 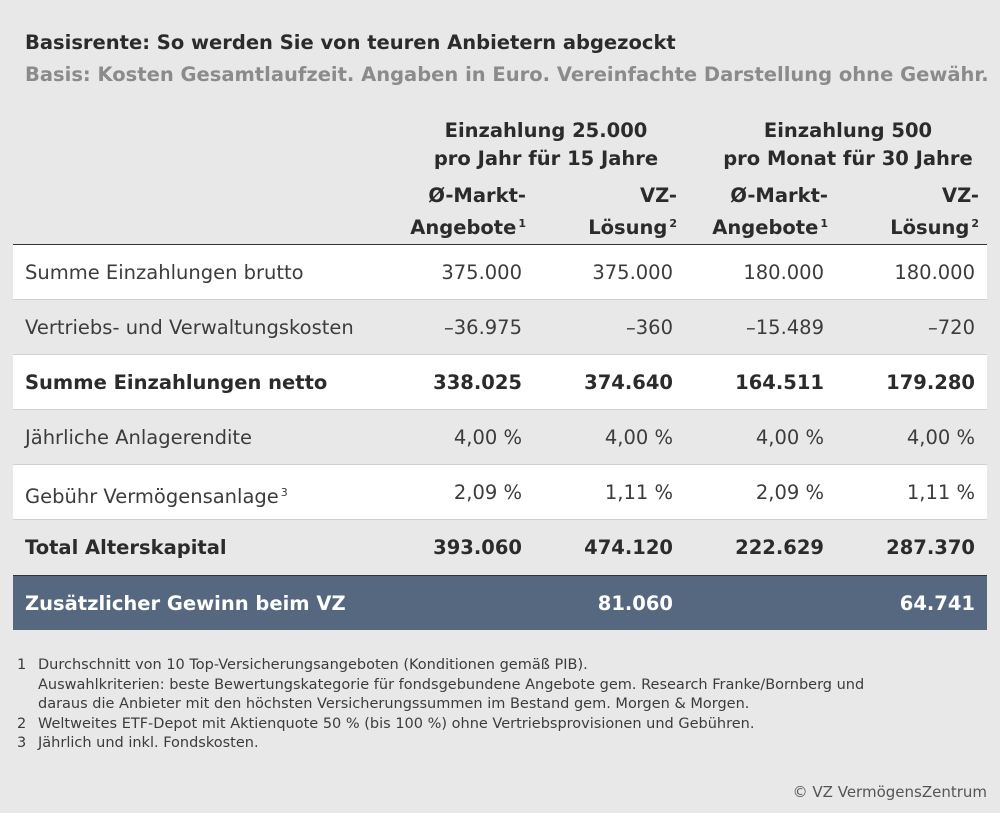 What do you see at coordinates (848, 158) in the screenshot?
I see `group-header-line: pro Monat für 30 Jahre` at bounding box center [848, 158].